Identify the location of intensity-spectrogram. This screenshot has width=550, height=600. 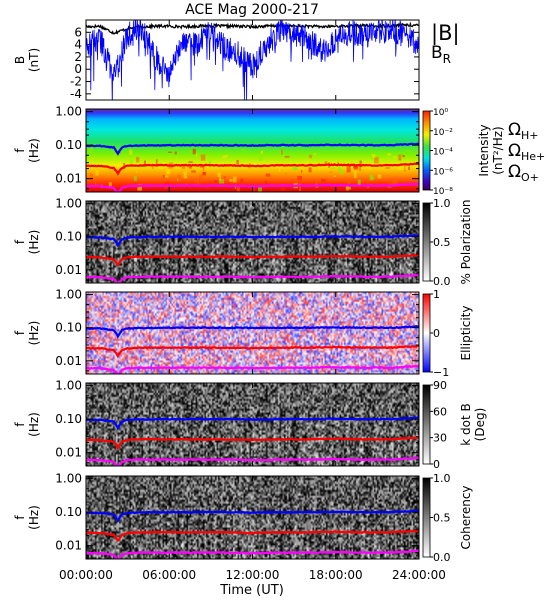
(252, 150).